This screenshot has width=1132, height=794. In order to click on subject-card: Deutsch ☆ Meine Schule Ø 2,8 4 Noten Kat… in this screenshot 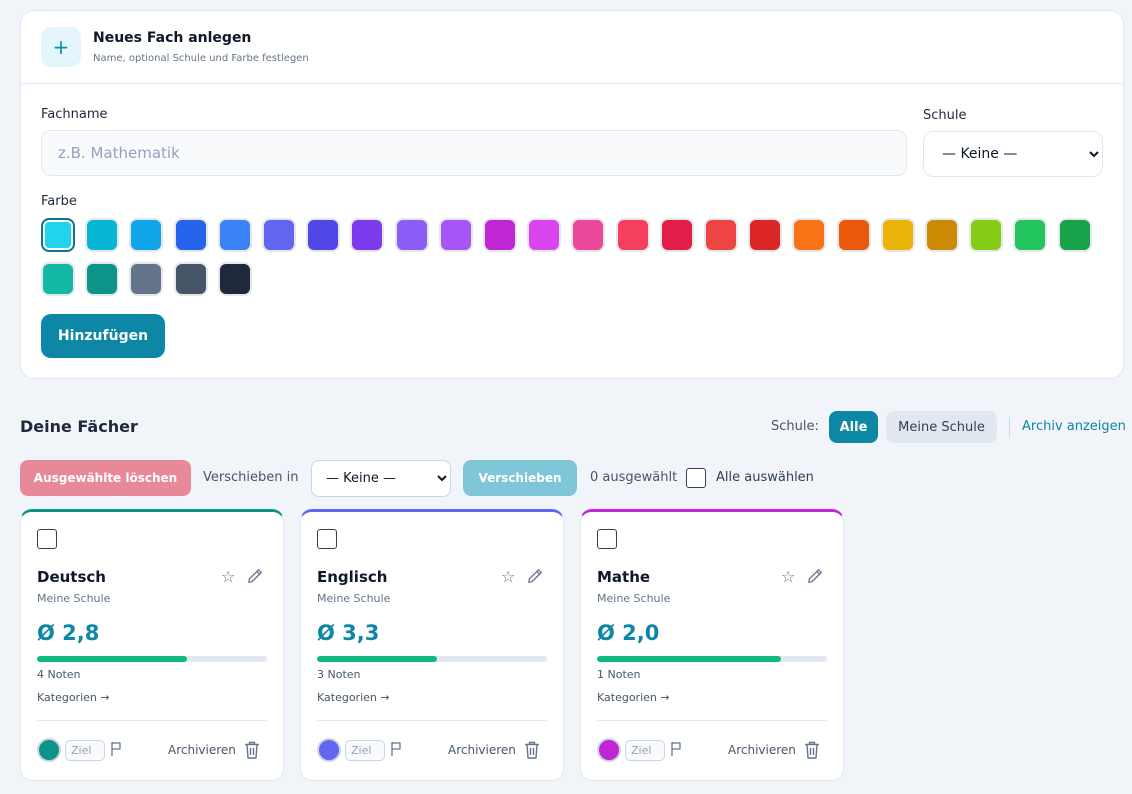, I will do `click(152, 645)`.